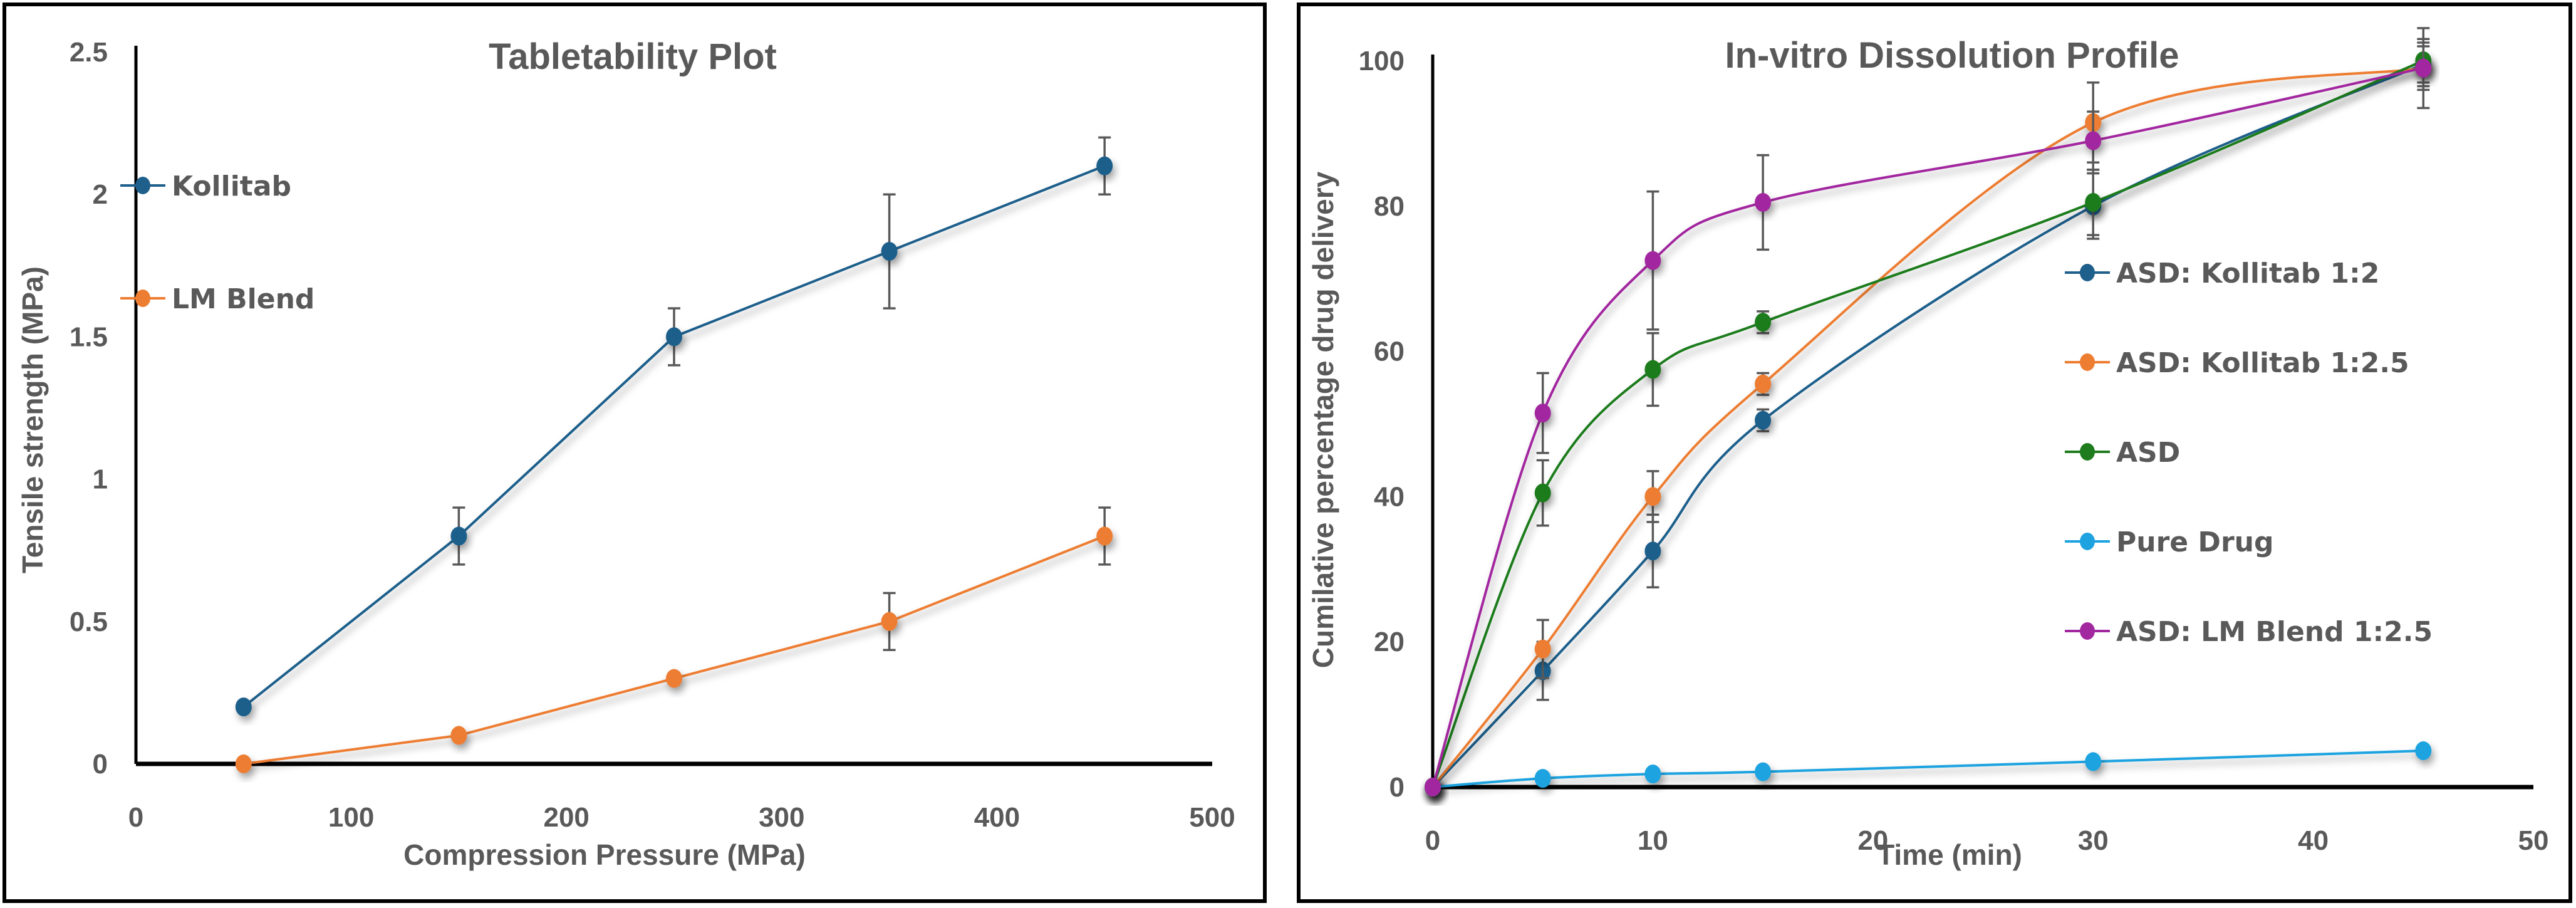 The width and height of the screenshot is (2576, 908). What do you see at coordinates (1389, 496) in the screenshot?
I see `y-tick-label: 40` at bounding box center [1389, 496].